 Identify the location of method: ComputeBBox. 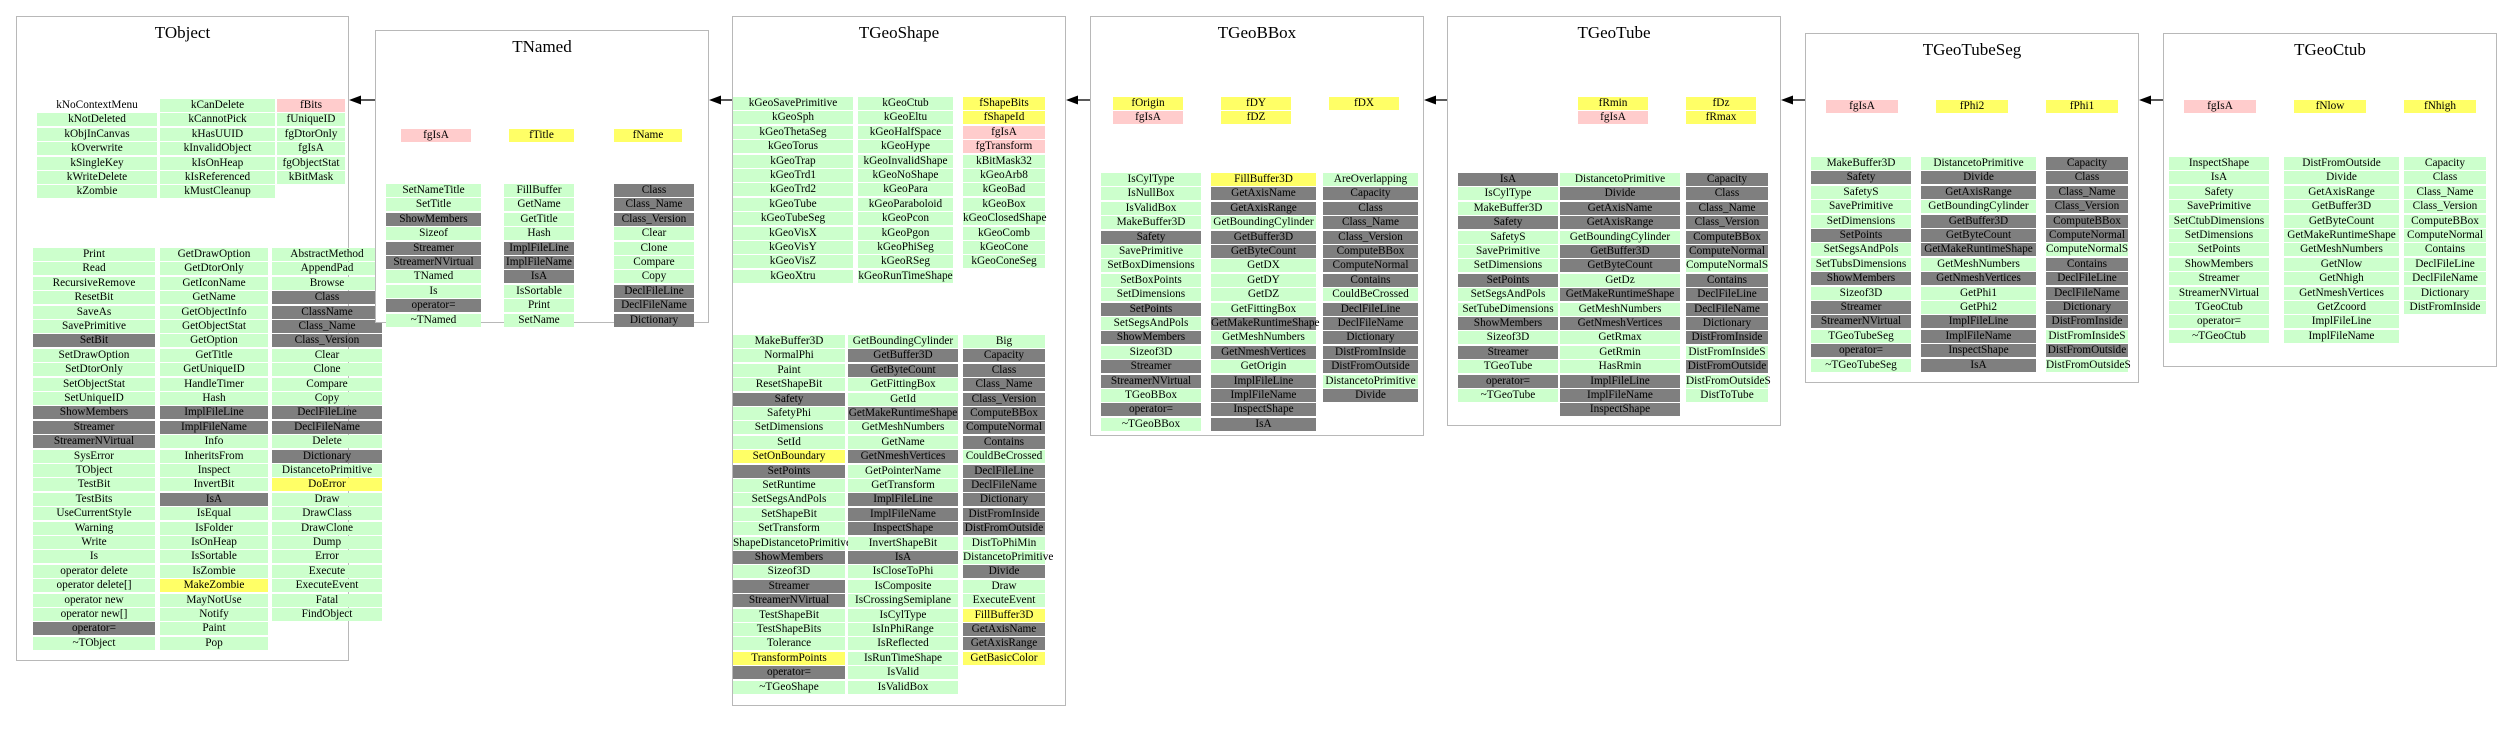
(2445, 221).